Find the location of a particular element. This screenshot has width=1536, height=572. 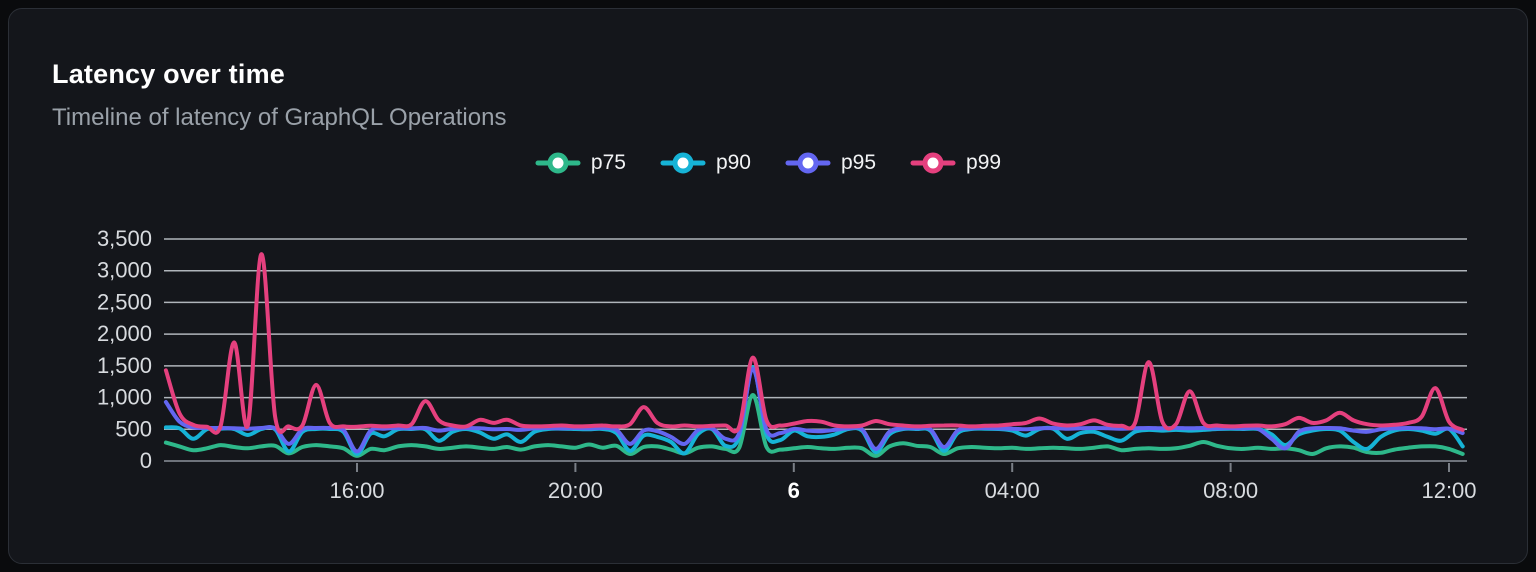

x-axis-label: 04:00 is located at coordinates (1012, 490).